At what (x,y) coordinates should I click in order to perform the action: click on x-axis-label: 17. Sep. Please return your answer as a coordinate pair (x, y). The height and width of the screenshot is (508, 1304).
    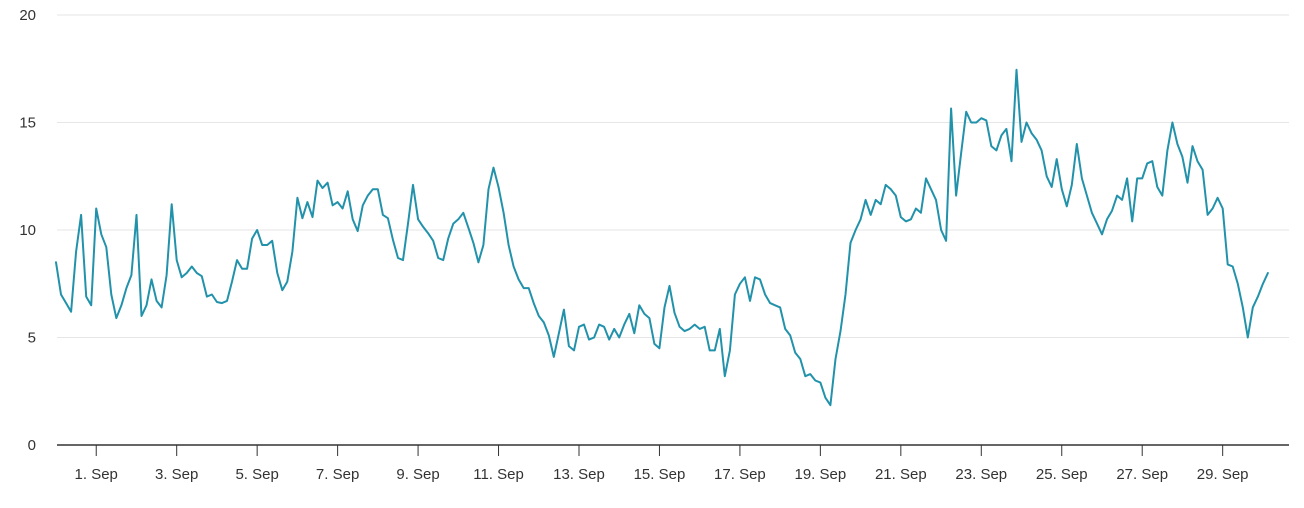
    Looking at the image, I should click on (740, 474).